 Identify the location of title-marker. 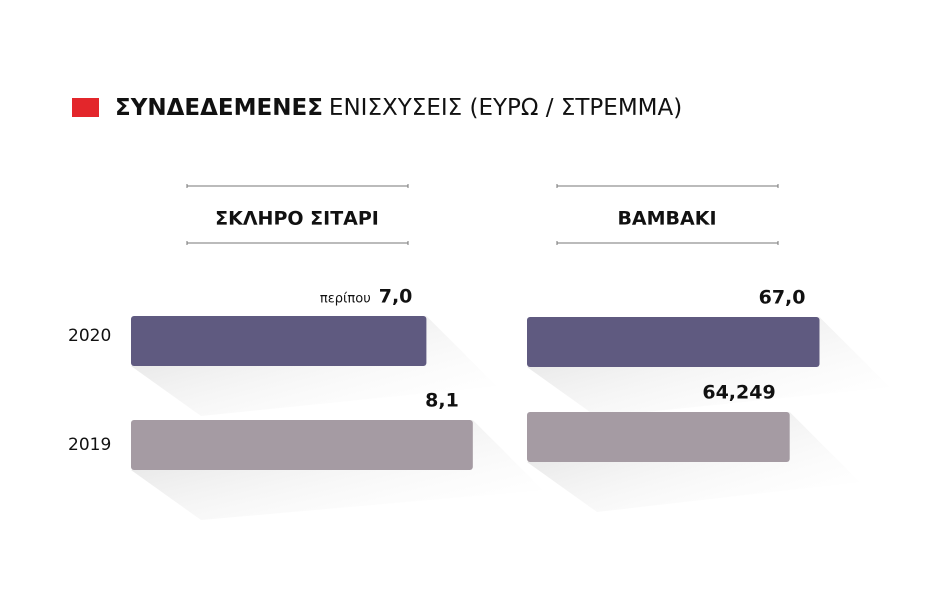
(85, 107).